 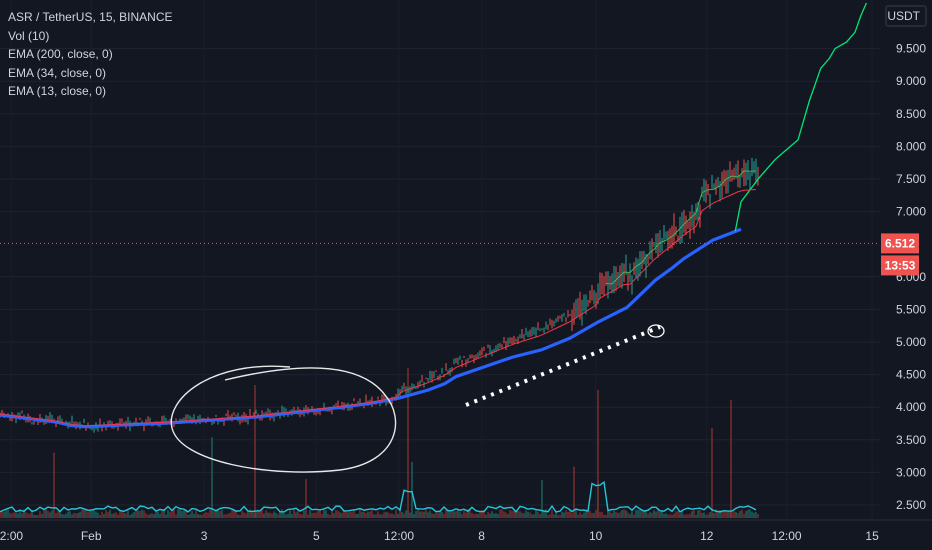 What do you see at coordinates (417, 398) in the screenshot?
I see `user-drawings` at bounding box center [417, 398].